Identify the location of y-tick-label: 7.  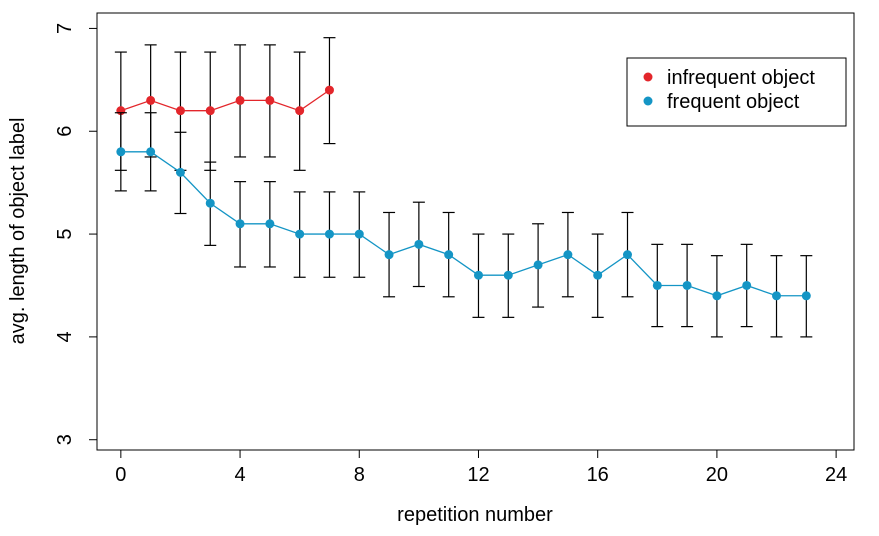
(65, 28).